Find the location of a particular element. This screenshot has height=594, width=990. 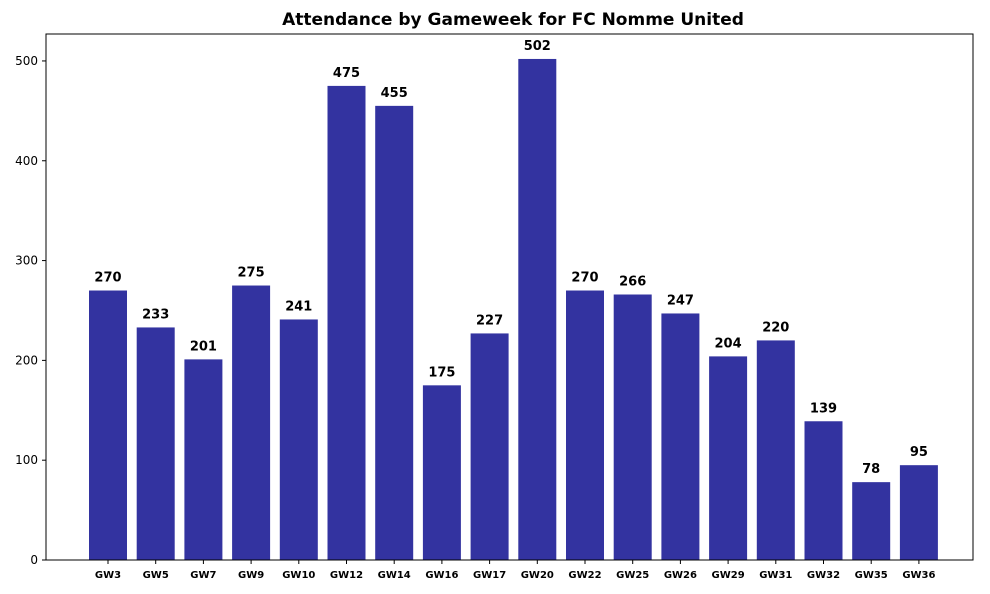

bar-gw12 is located at coordinates (346, 322).